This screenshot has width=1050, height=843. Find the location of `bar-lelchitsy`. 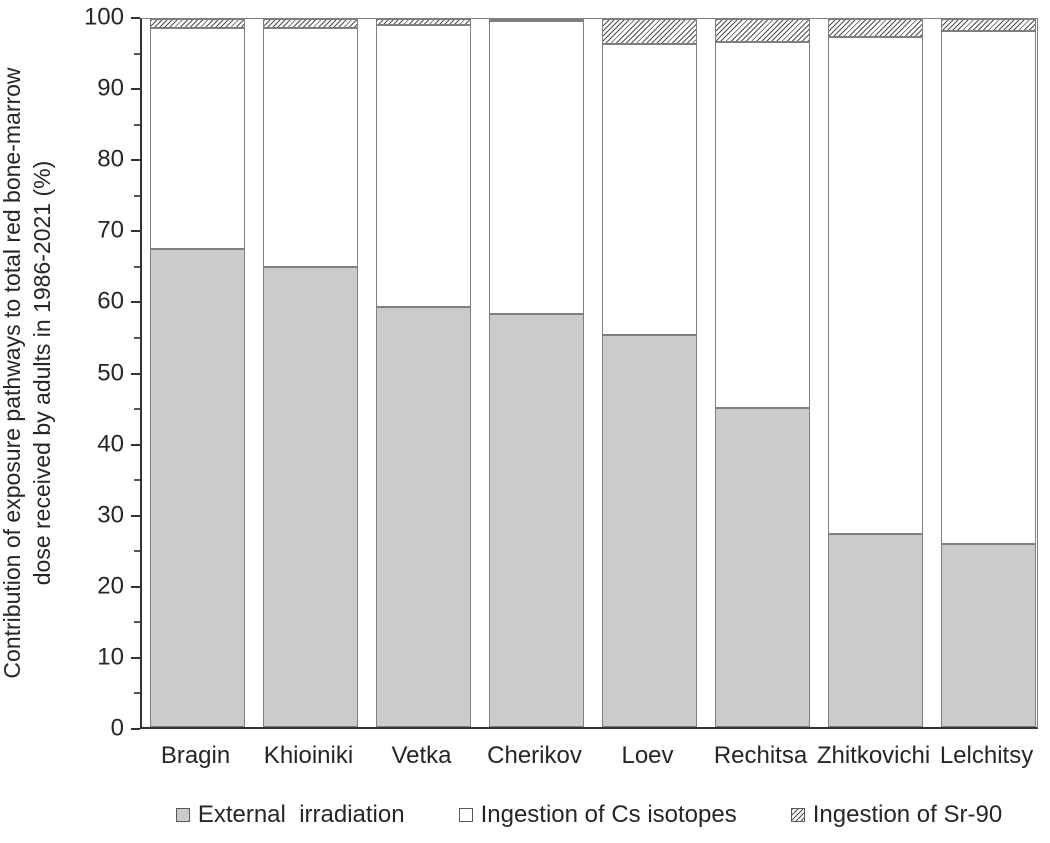

bar-lelchitsy is located at coordinates (988, 373).